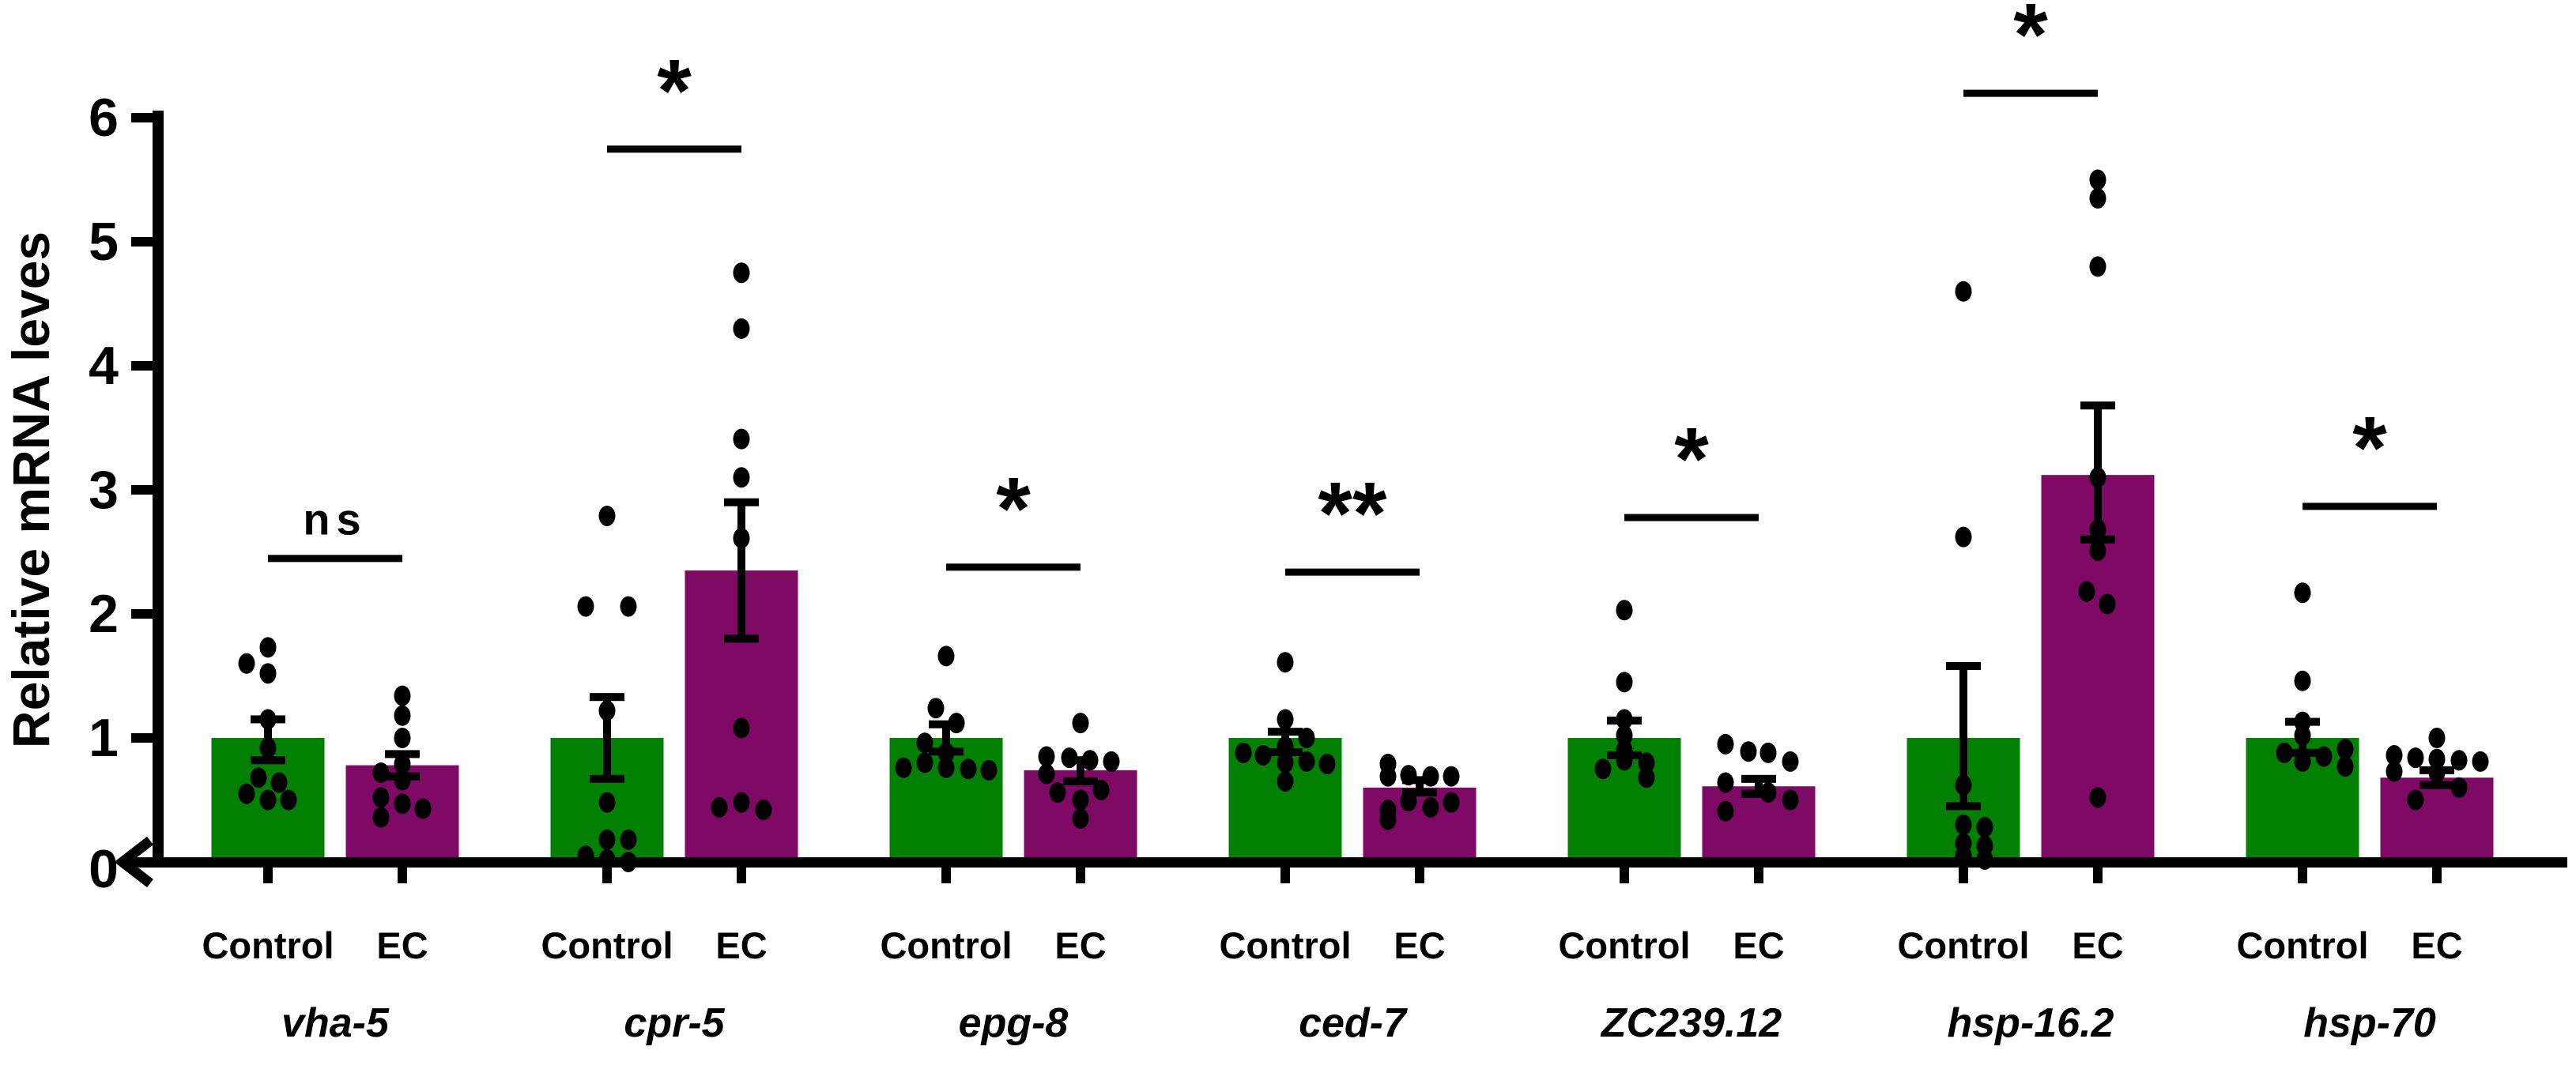  Describe the element at coordinates (104, 738) in the screenshot. I see `y-tick-label: 1` at that location.